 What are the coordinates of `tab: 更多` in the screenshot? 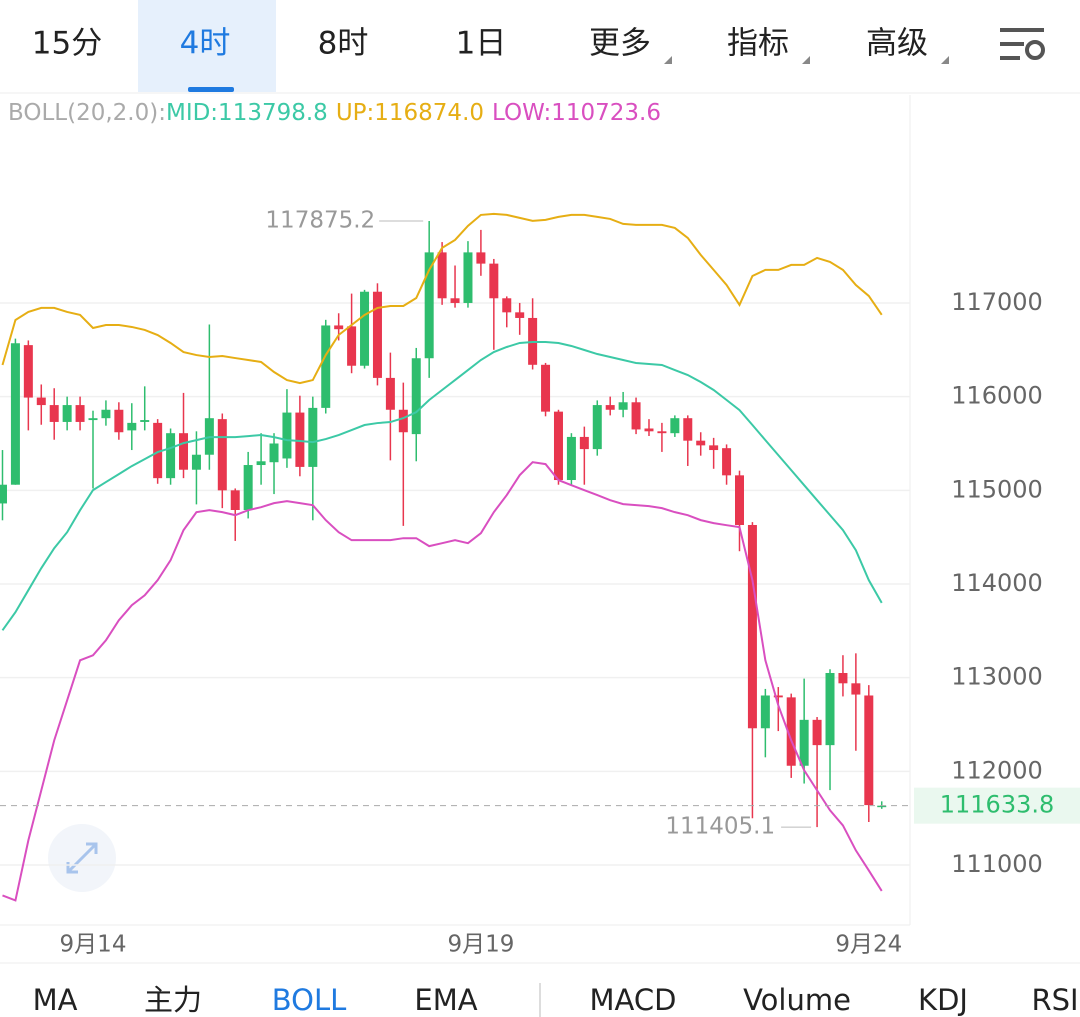 It's located at (620, 44).